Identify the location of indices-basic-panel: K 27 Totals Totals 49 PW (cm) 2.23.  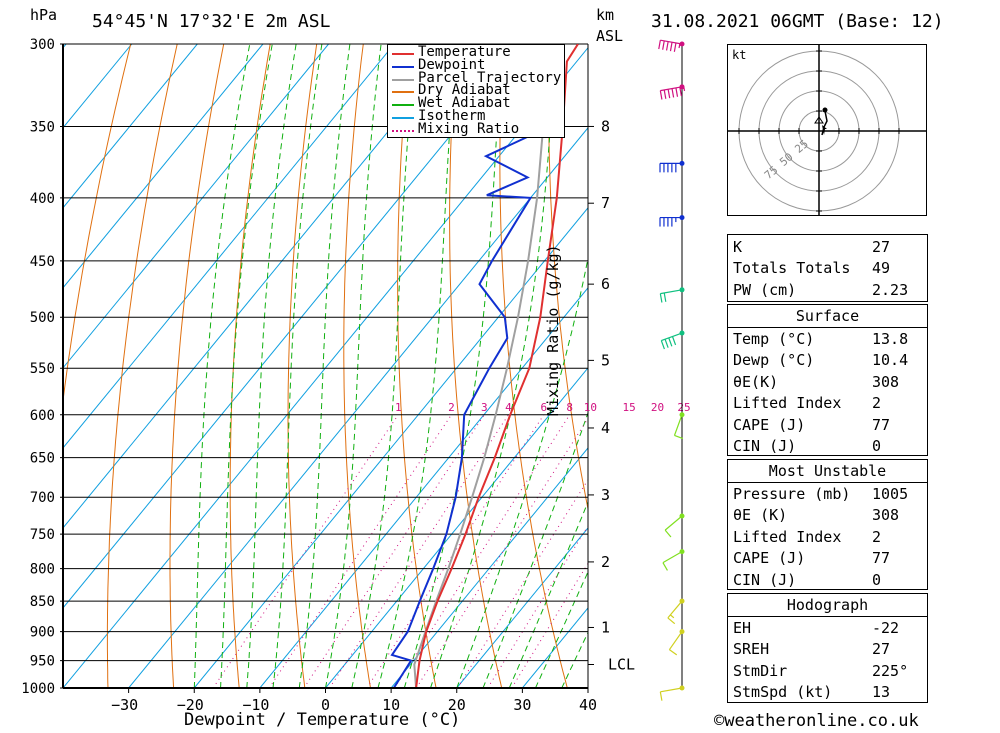
(827, 268).